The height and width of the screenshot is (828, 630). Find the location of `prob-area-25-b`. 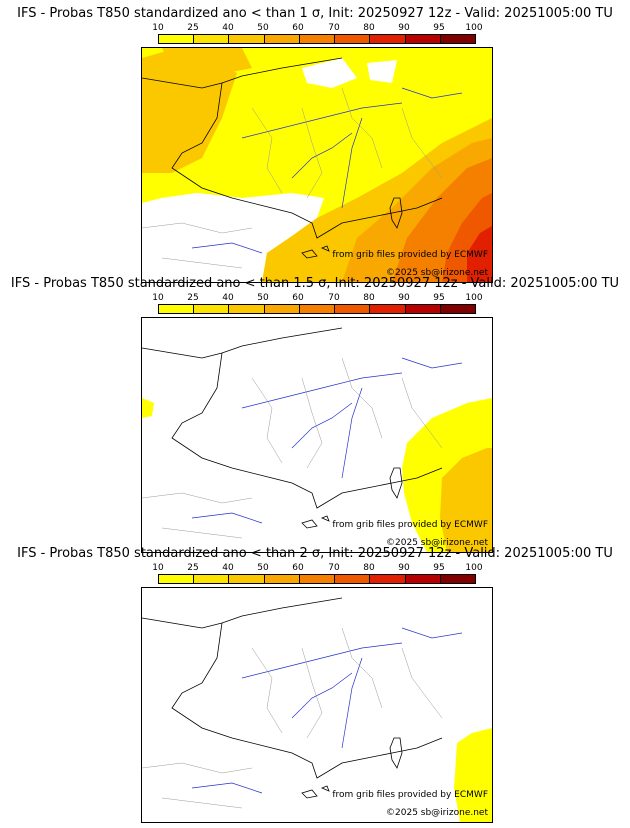

prob-area-25-b is located at coordinates (207, 63).